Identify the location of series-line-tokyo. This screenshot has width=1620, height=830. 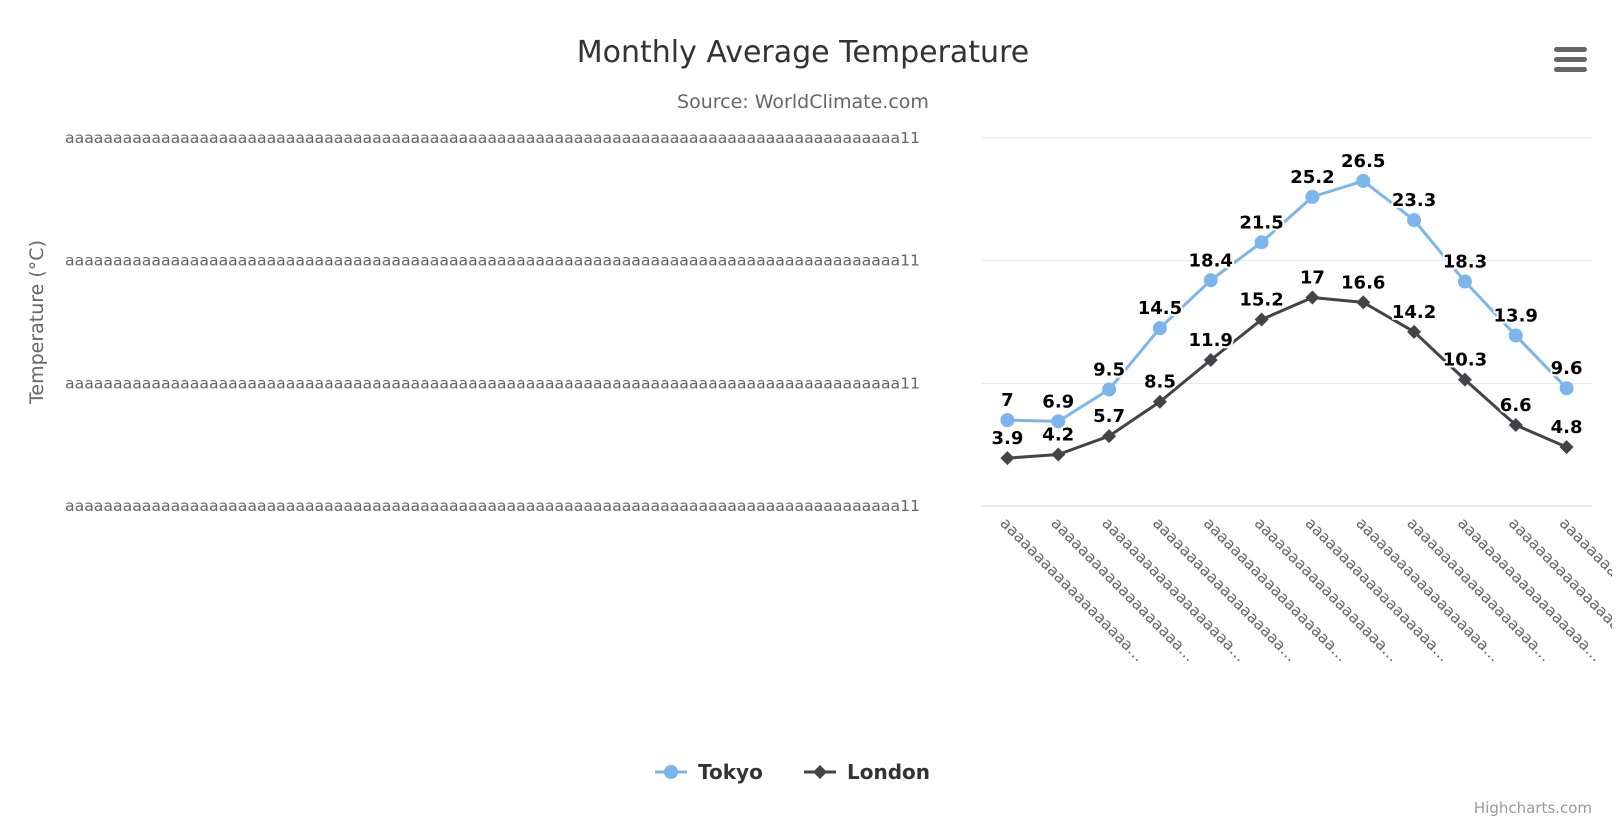
(1287, 301).